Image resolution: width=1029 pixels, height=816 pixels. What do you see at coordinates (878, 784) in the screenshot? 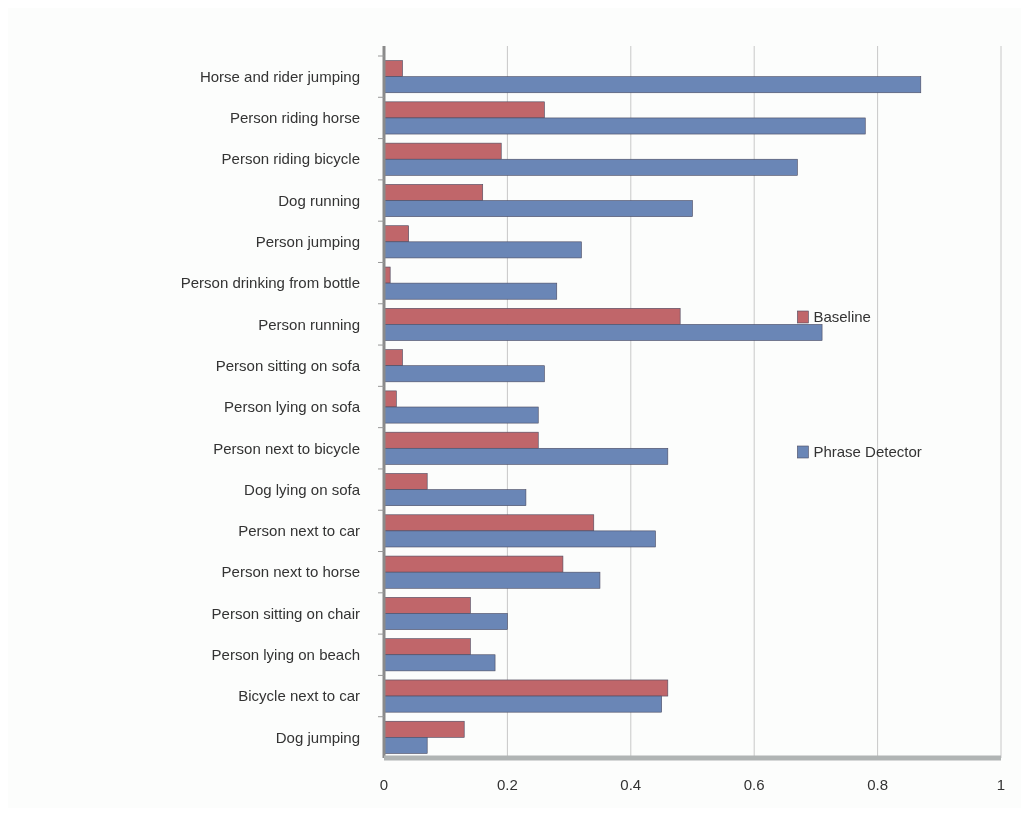
I see `x-tick-label: 0.8` at bounding box center [878, 784].